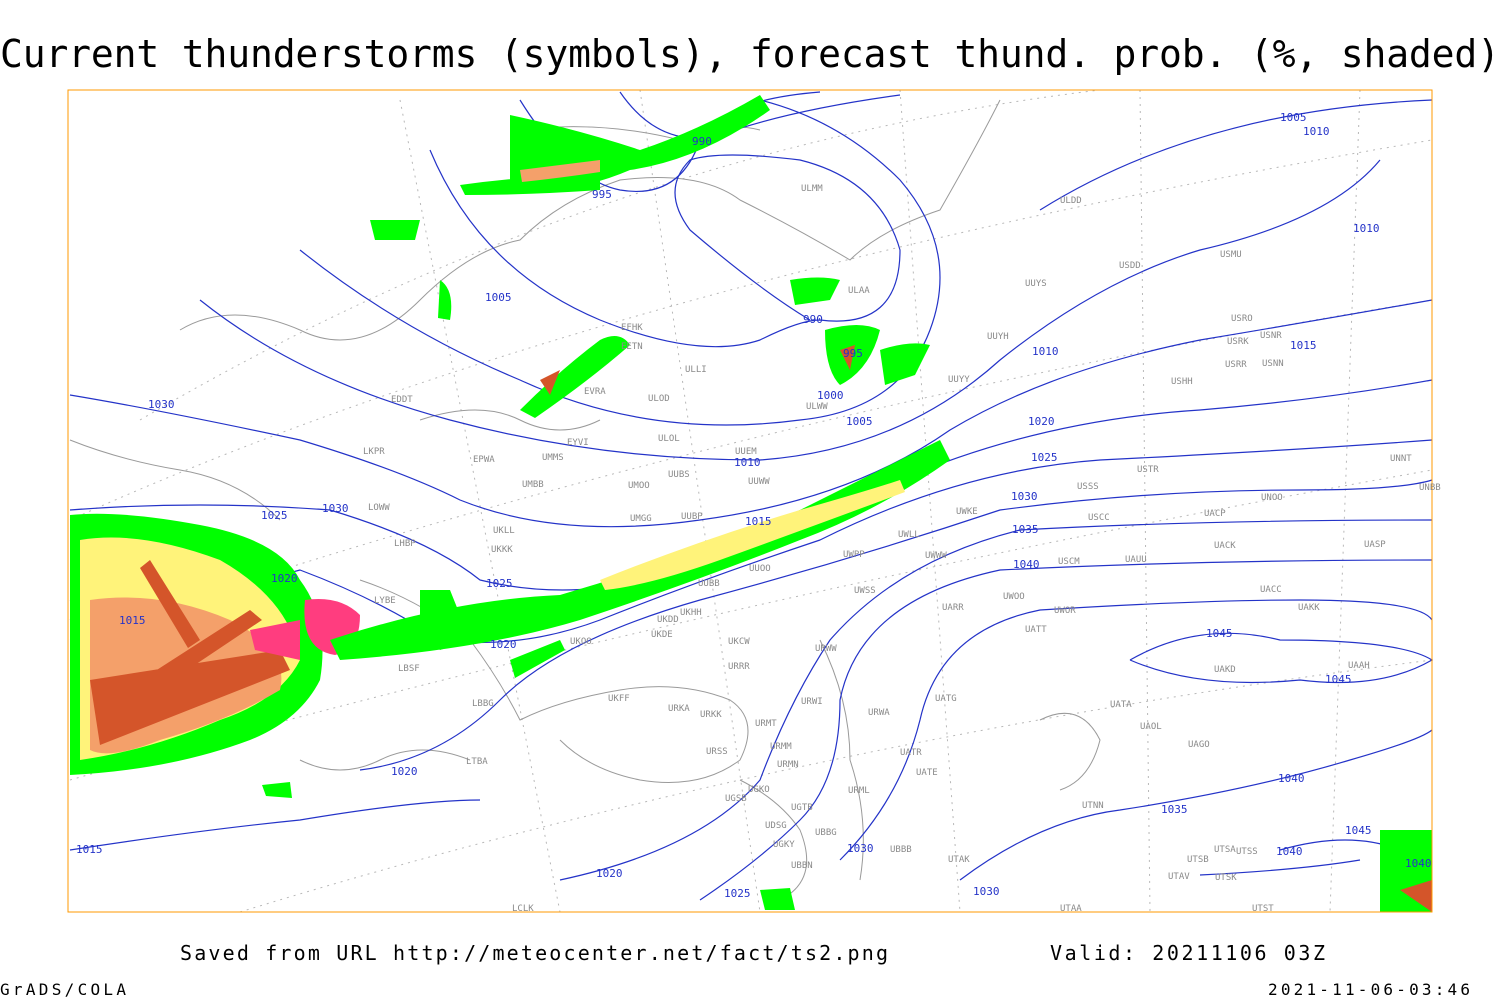 The height and width of the screenshot is (1000, 1500). What do you see at coordinates (483, 704) in the screenshot?
I see `station-label: LBBG` at bounding box center [483, 704].